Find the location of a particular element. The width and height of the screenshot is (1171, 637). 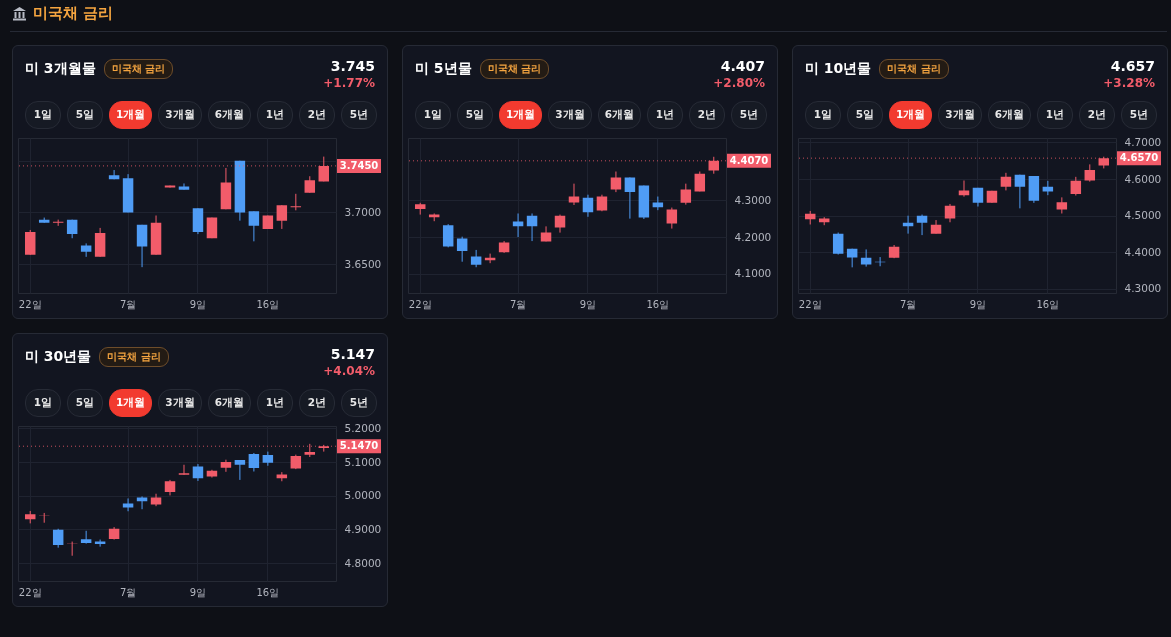

text: +2.80% is located at coordinates (739, 83).